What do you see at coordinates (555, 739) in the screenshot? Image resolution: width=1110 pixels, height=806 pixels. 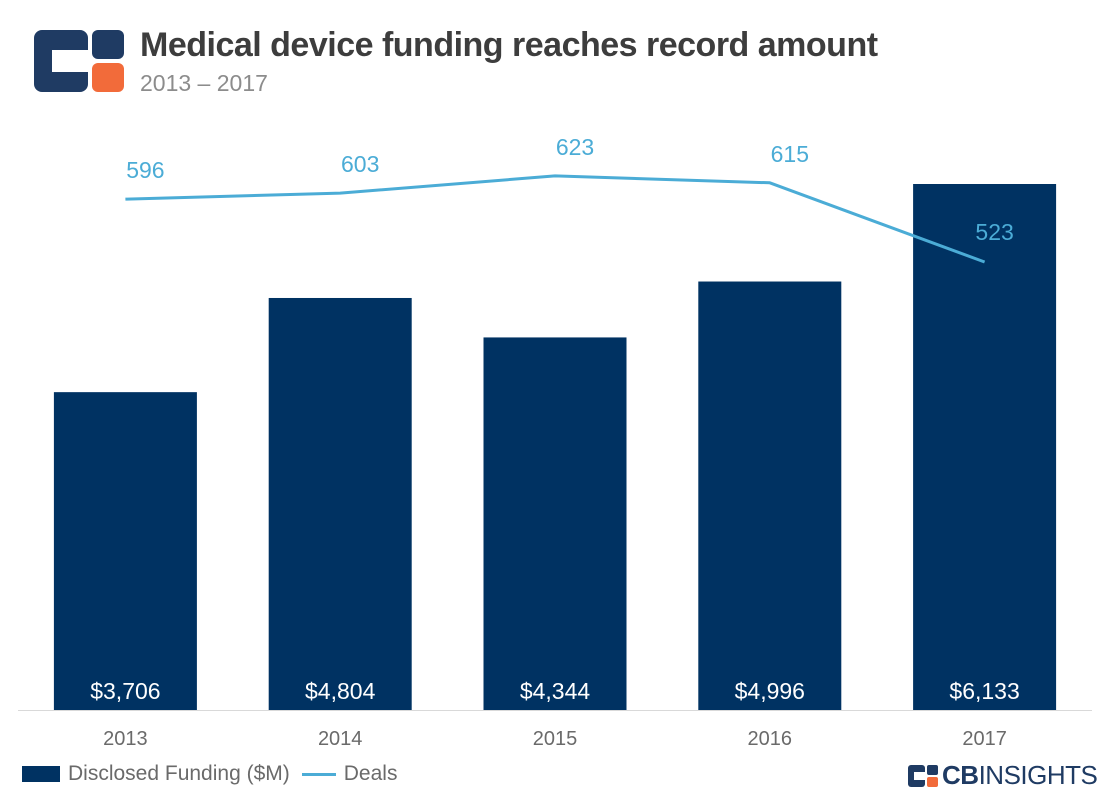 I see `x-tick-label: 2015` at bounding box center [555, 739].